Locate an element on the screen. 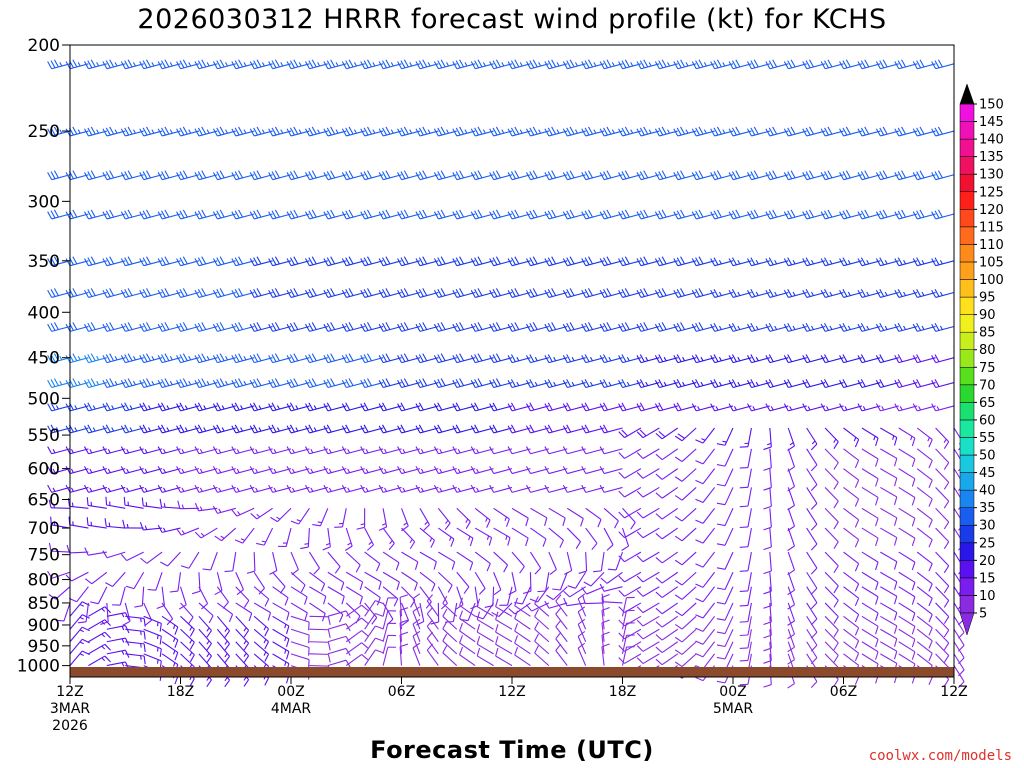 This screenshot has height=768, width=1024. y-tick-label: 700 is located at coordinates (44, 529).